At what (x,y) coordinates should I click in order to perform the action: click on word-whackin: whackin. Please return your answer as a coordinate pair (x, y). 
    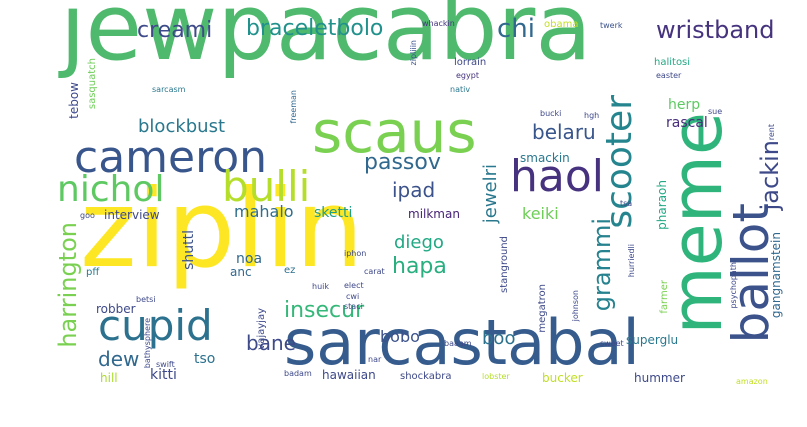
    Looking at the image, I should click on (438, 23).